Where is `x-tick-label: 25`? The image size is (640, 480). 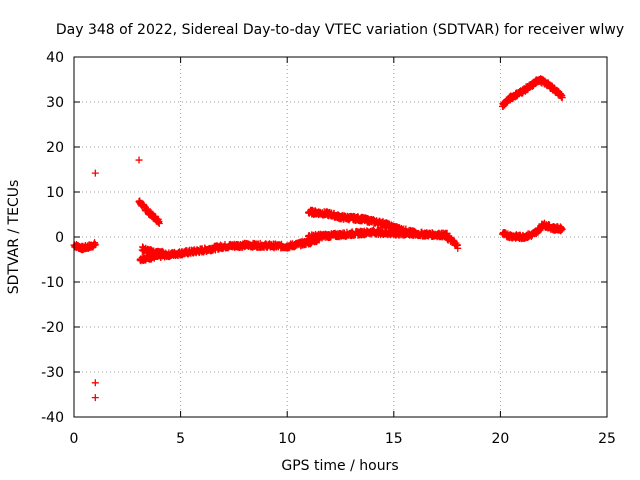 x-tick-label: 25 is located at coordinates (607, 439).